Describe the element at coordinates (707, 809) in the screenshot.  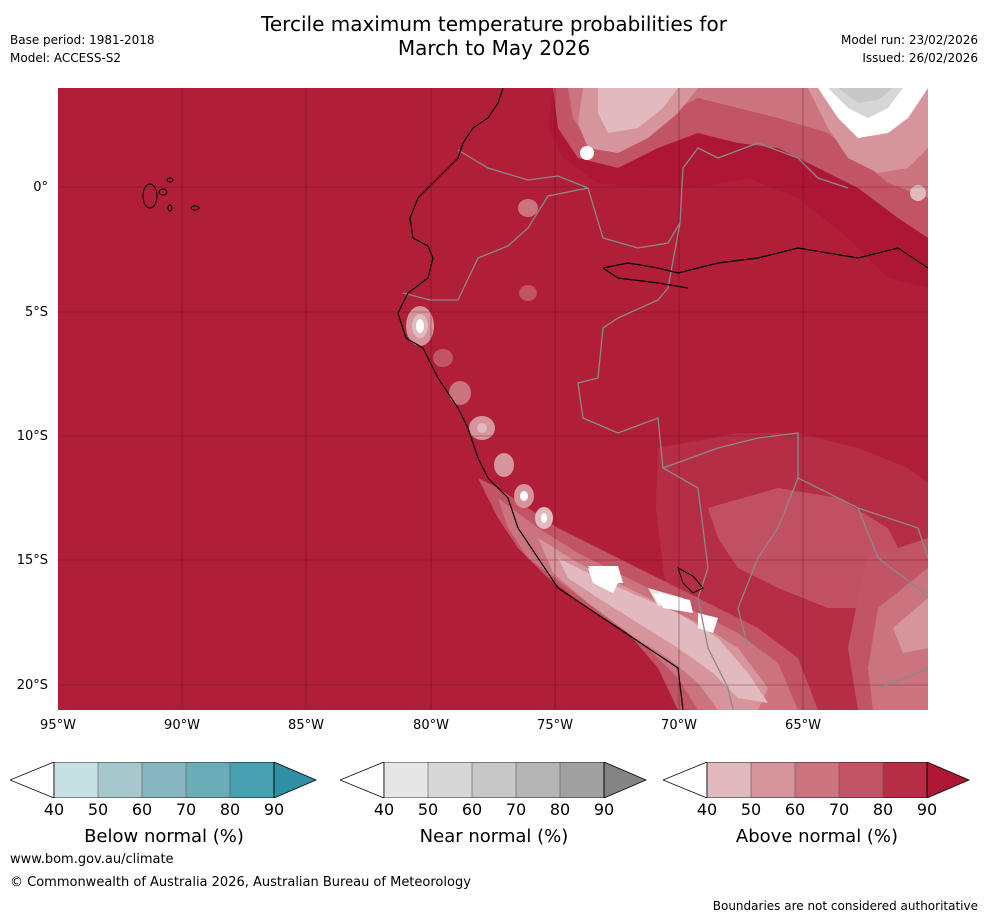
I see `tick-above-40: 40` at that location.